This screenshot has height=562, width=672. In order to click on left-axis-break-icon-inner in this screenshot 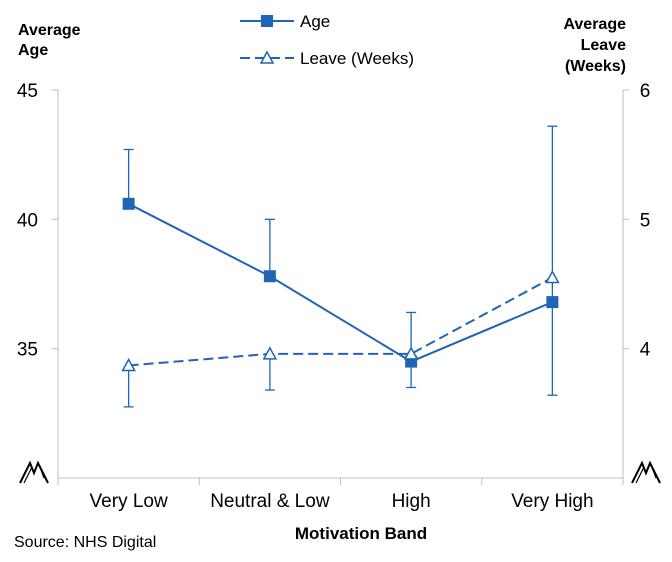, I will do `click(34, 475)`.